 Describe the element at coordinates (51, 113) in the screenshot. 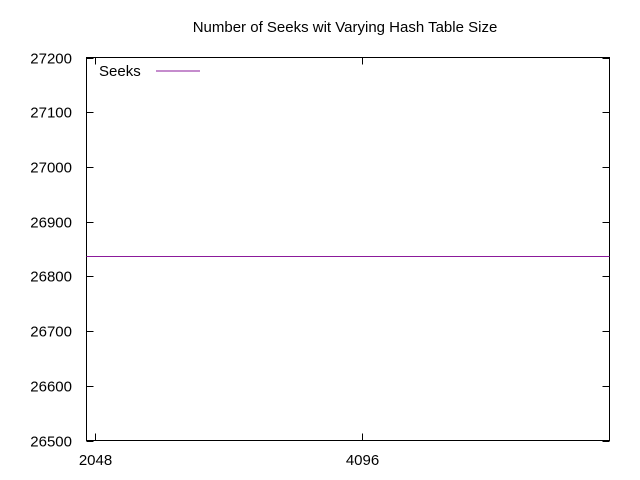

I see `y-tick-label: 27100` at that location.